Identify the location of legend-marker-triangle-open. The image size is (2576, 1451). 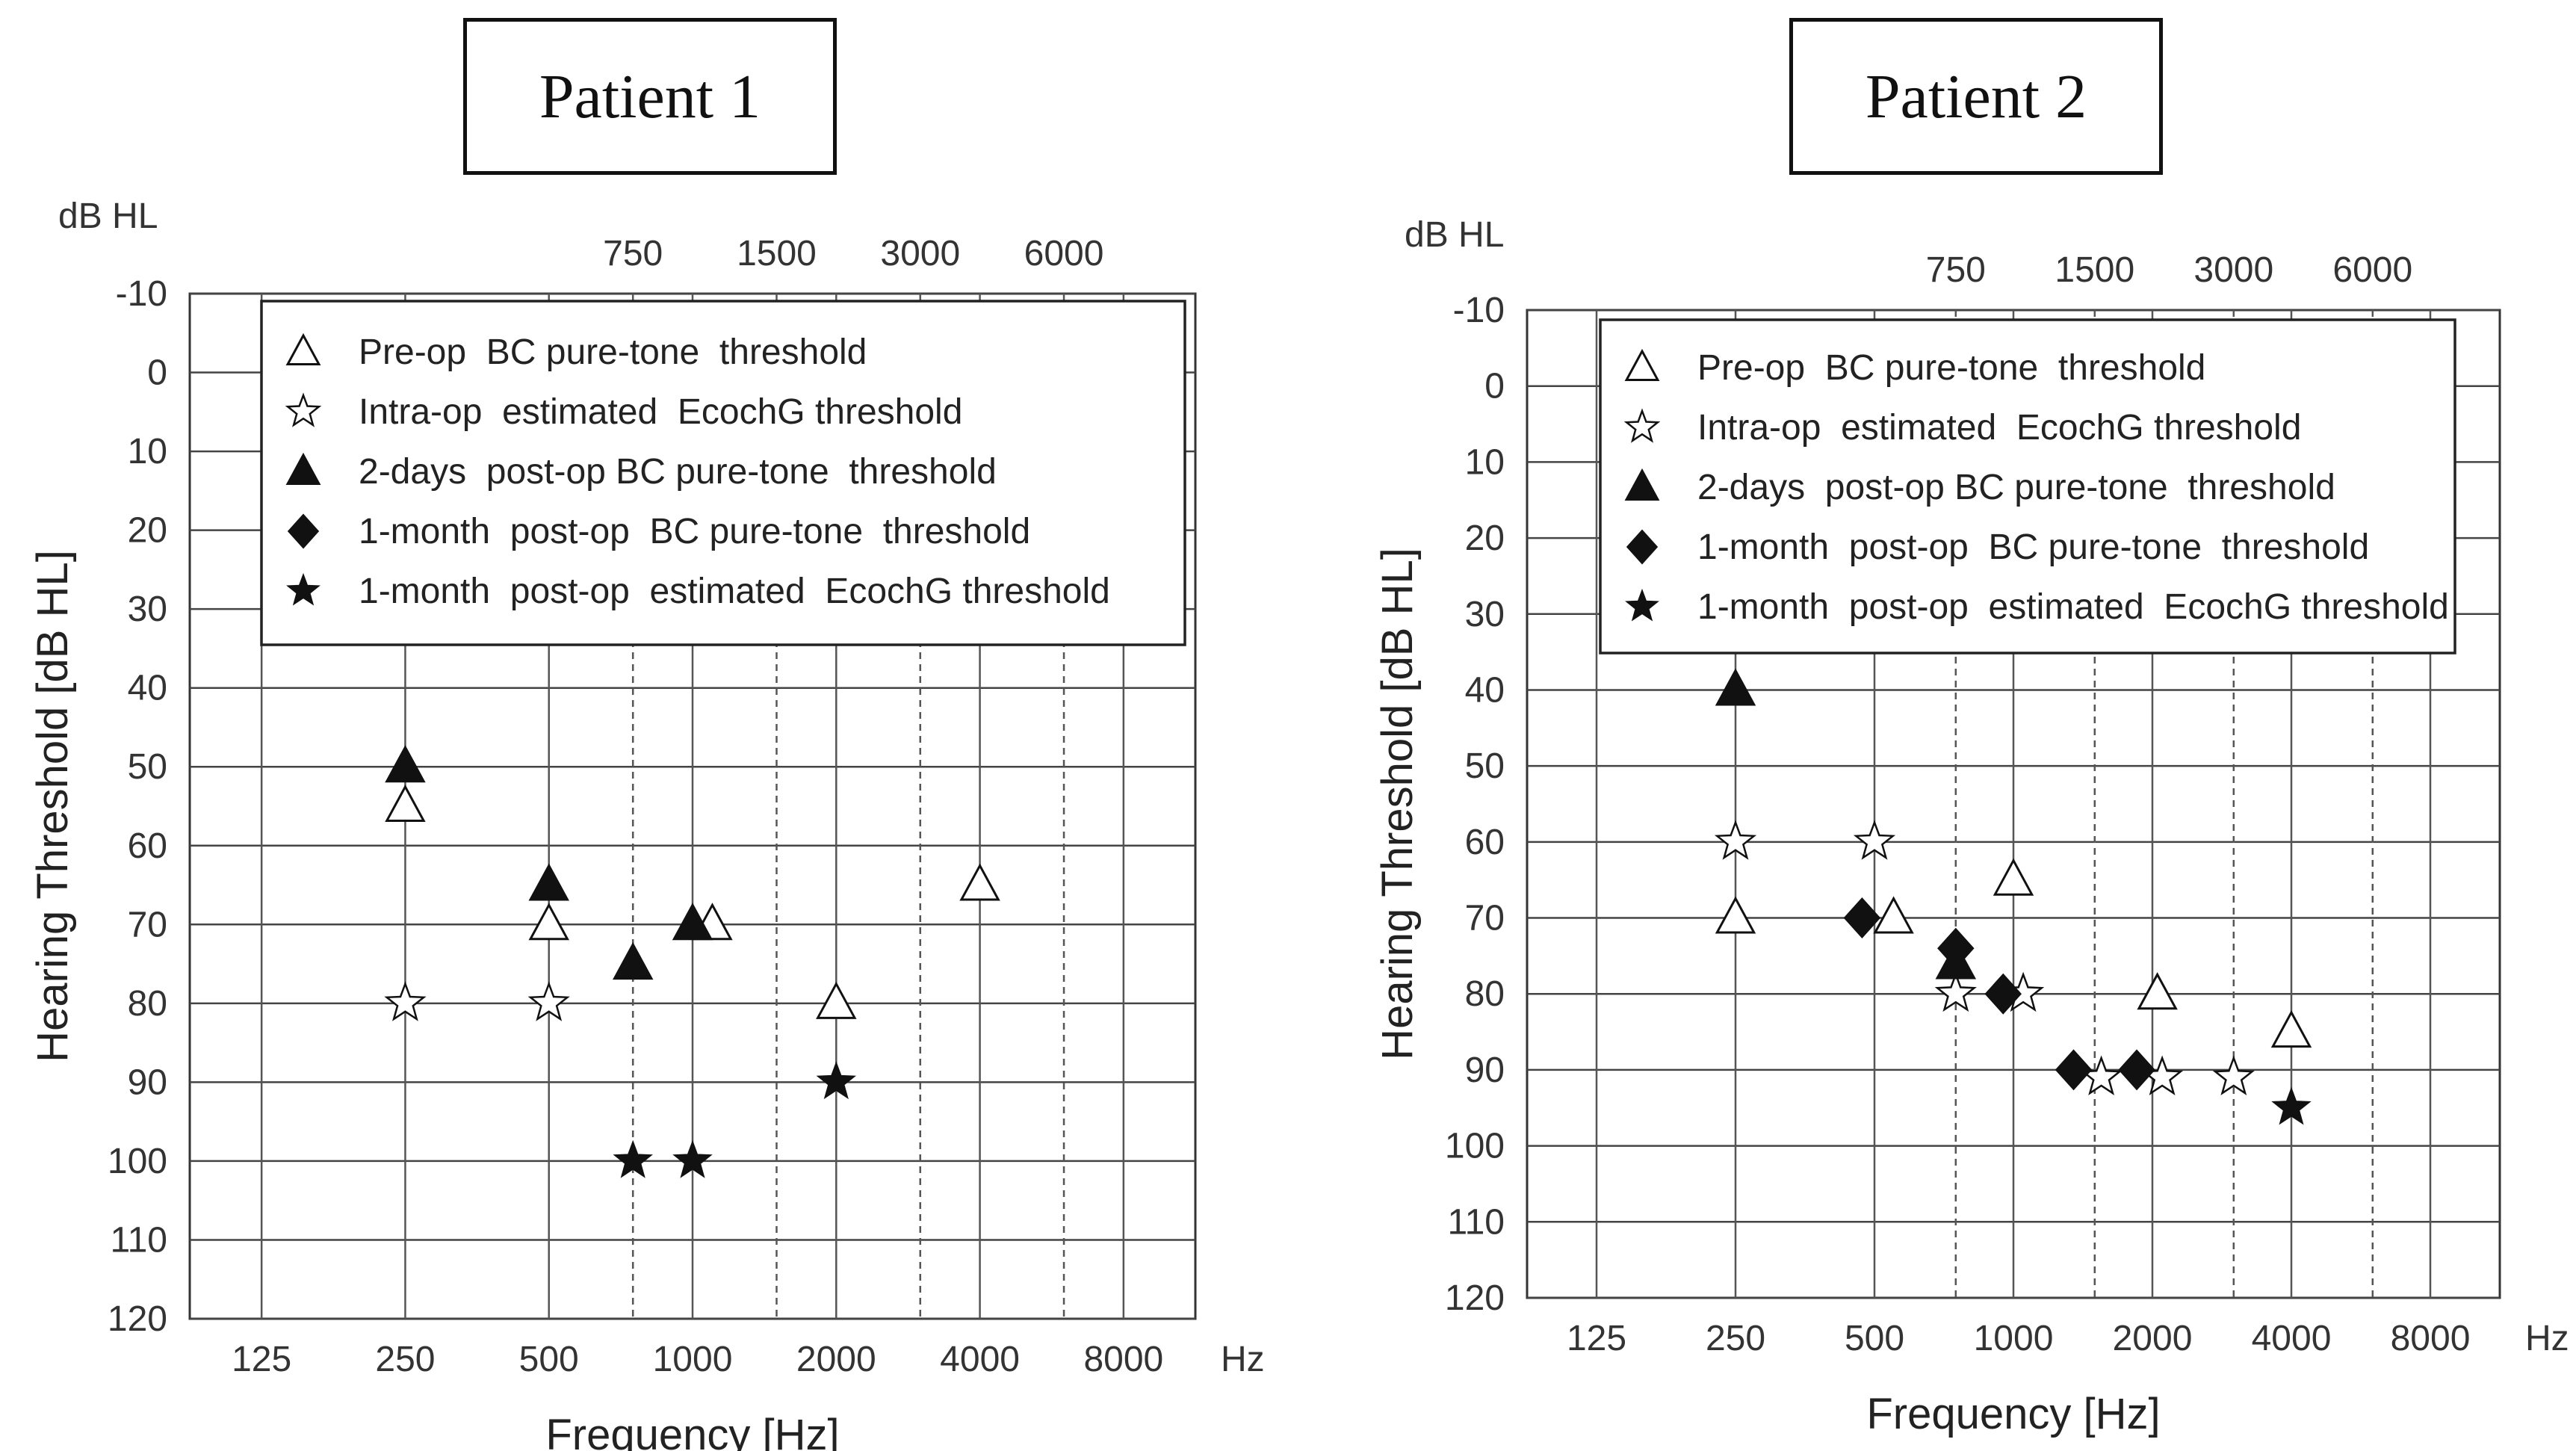
(303, 349).